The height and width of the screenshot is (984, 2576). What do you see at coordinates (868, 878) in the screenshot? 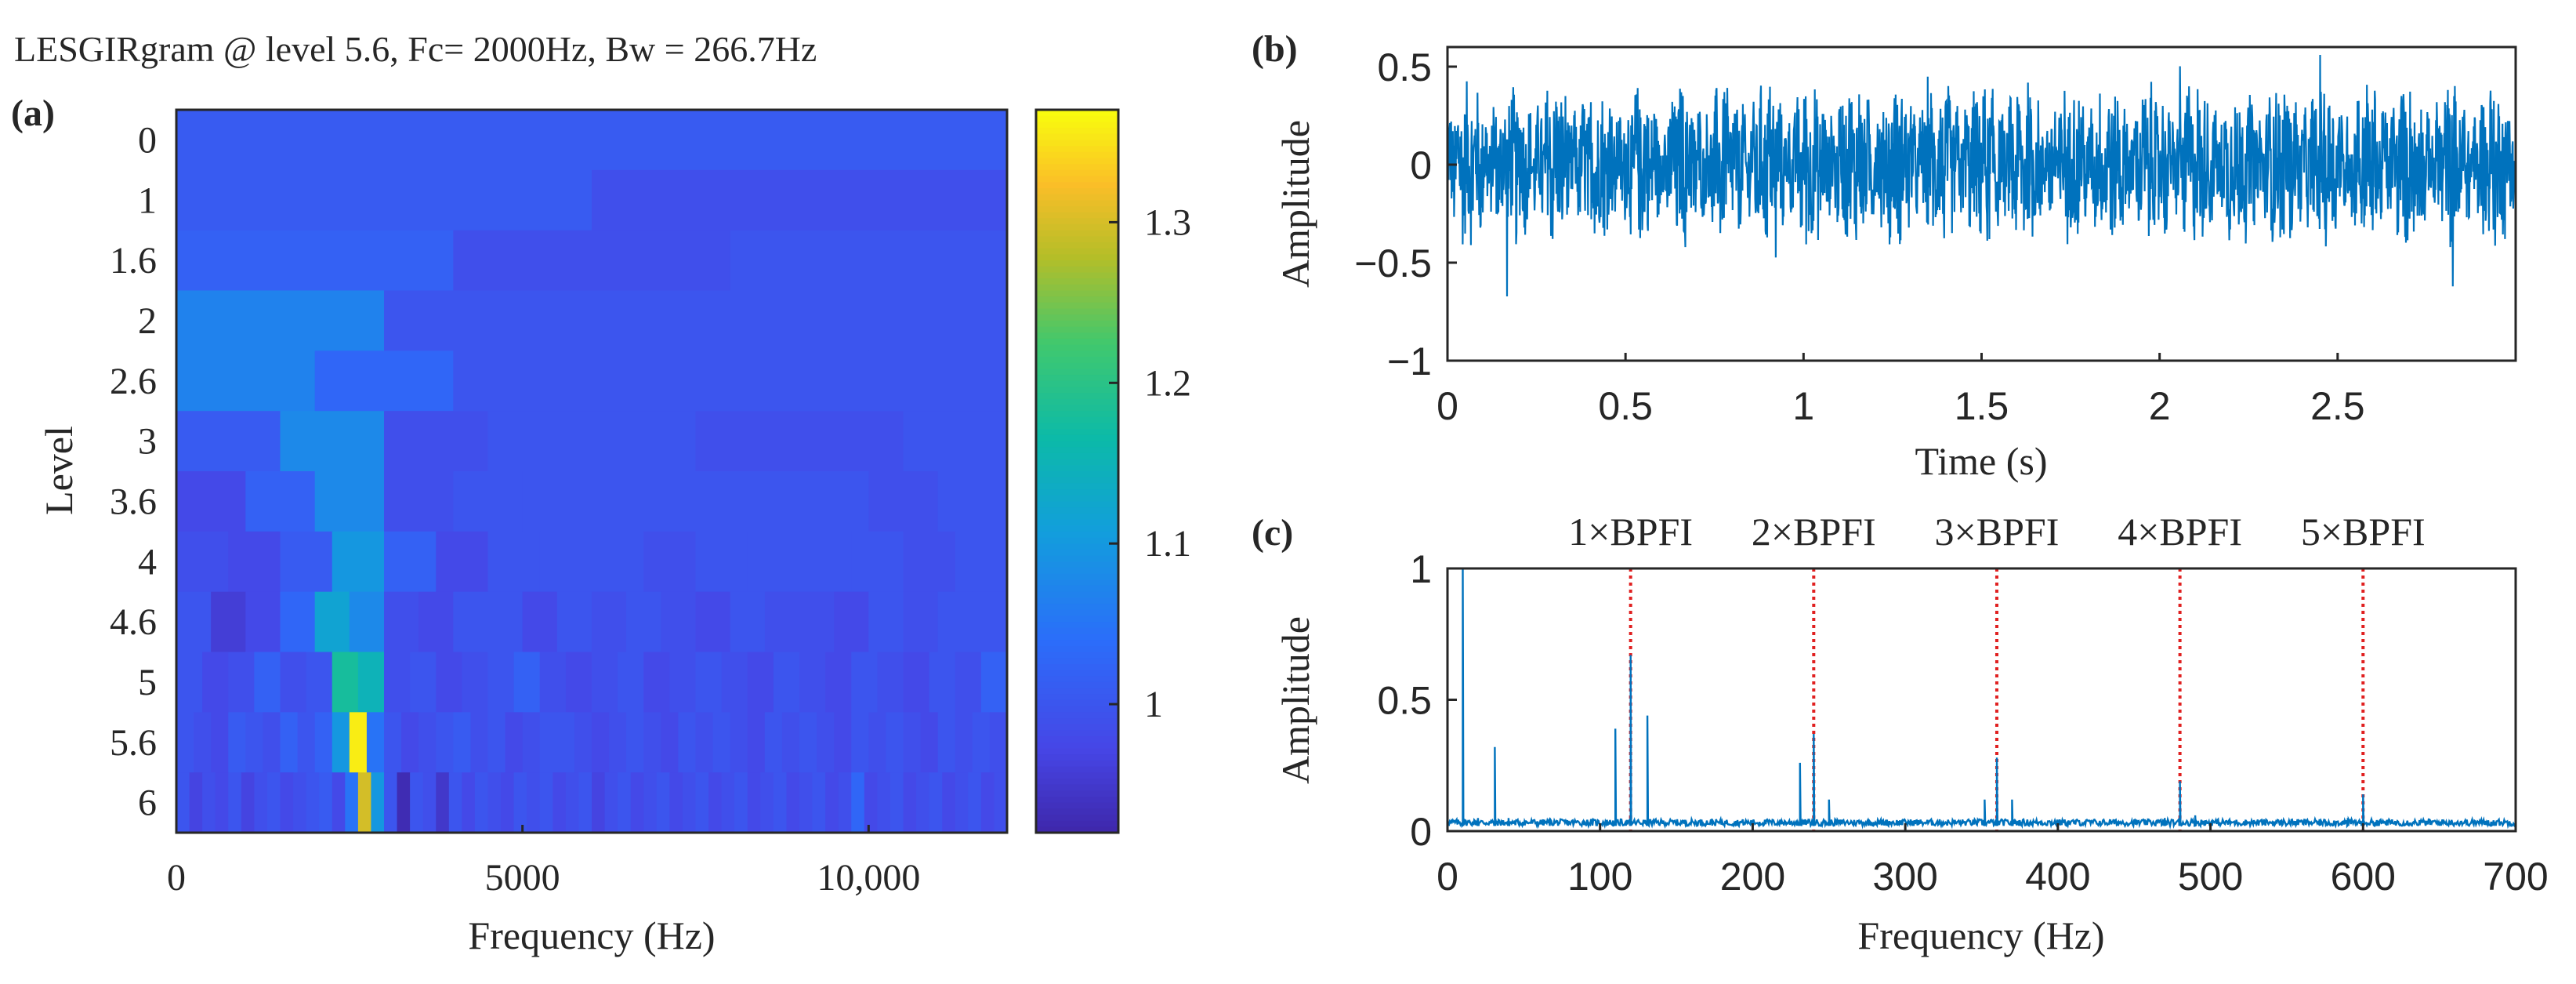
I see `frequency-tick-label: 10,000` at bounding box center [868, 878].